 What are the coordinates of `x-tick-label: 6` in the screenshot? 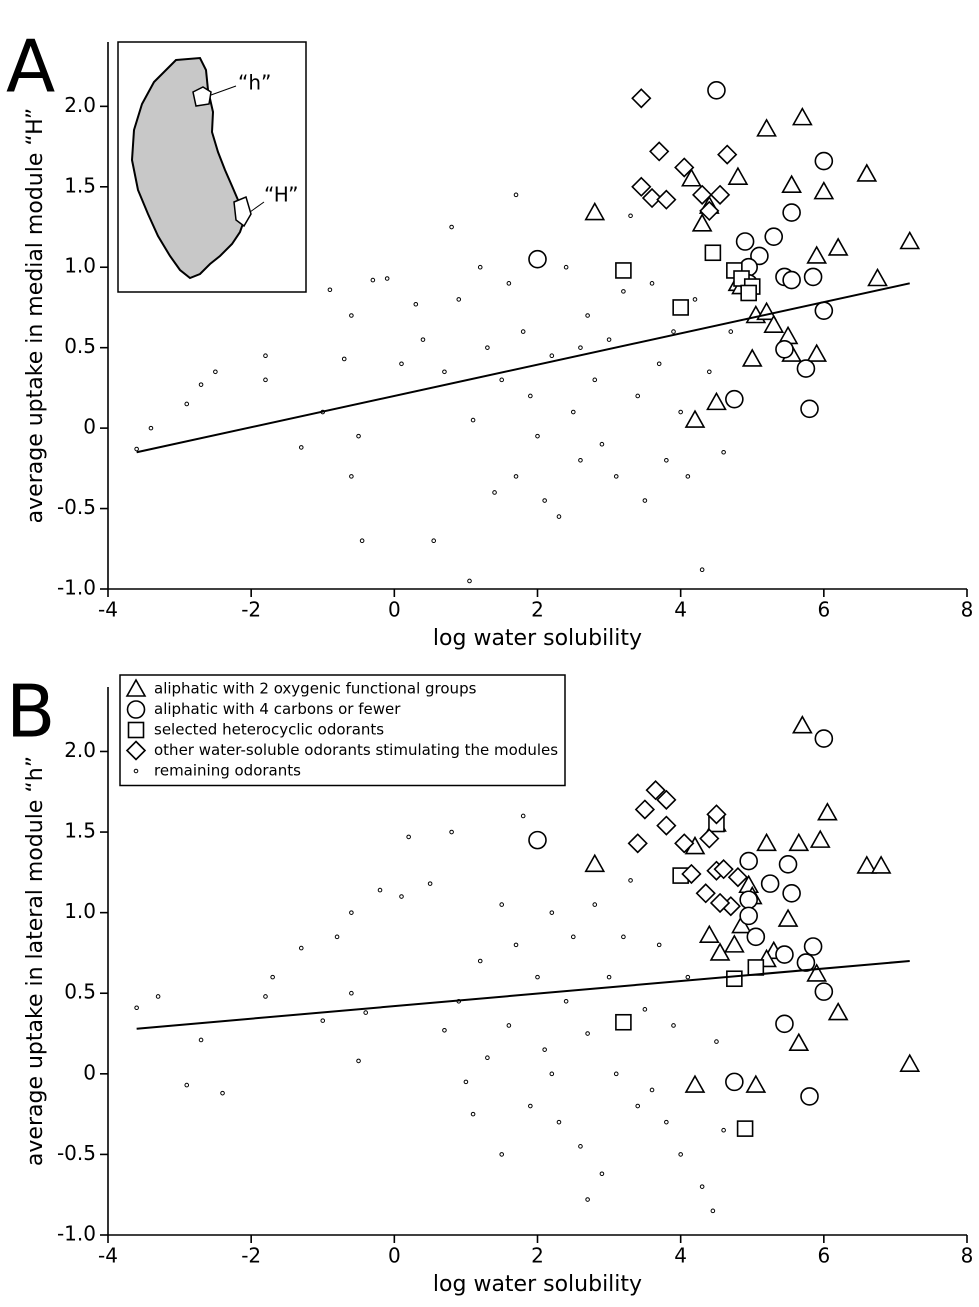 It's located at (823, 610).